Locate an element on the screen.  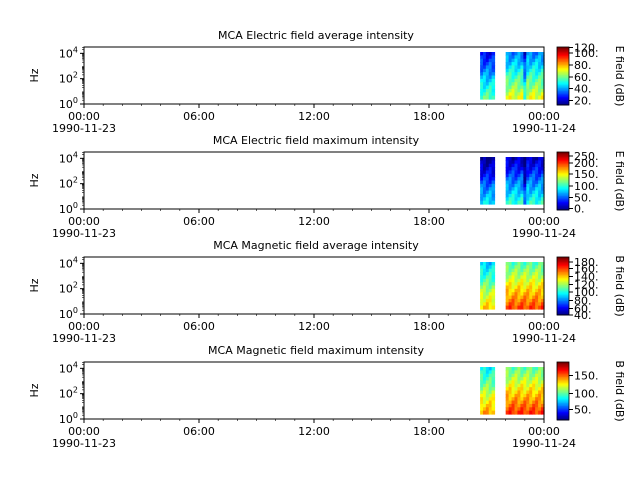
colorbar-tick-label: 140. is located at coordinates (586, 277).